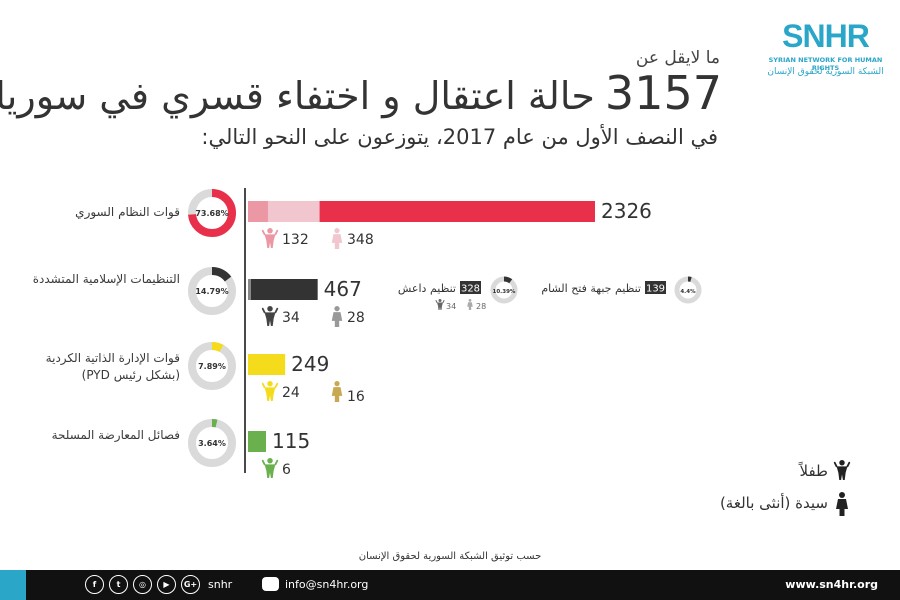 This screenshot has width=900, height=600. I want to click on child-icon-opposition-body, so click(270, 471).